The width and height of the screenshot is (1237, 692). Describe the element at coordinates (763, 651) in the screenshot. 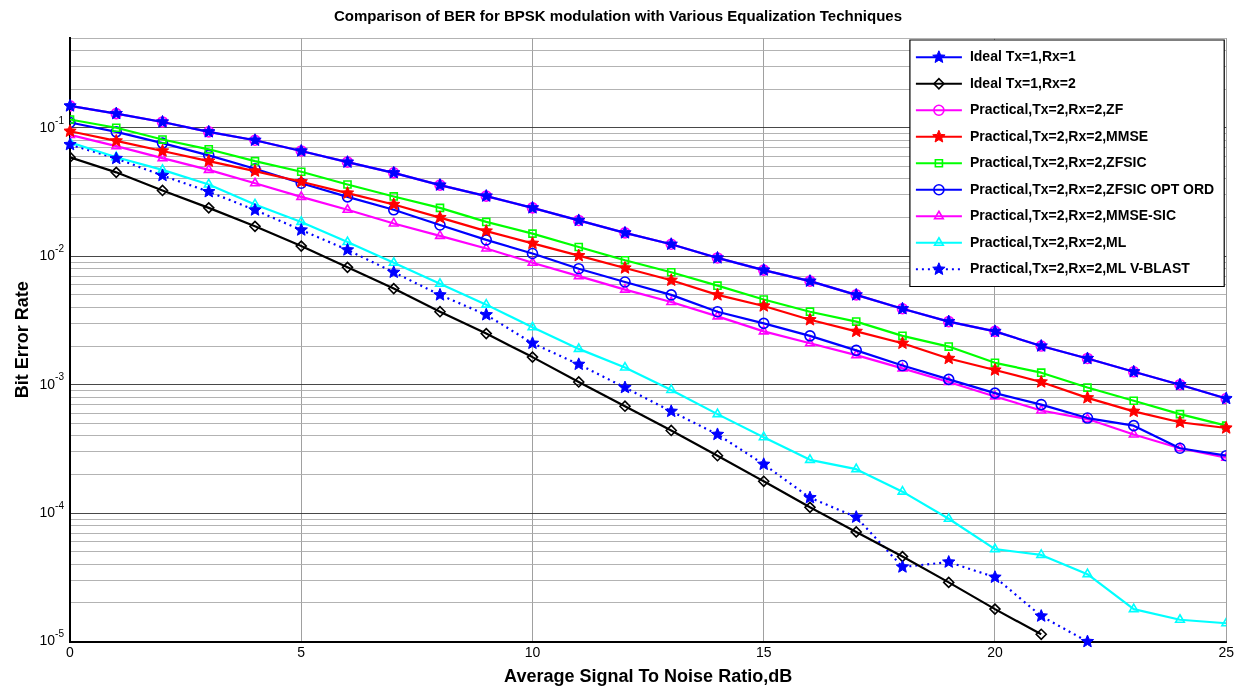

I see `x-tick-label: 15` at that location.